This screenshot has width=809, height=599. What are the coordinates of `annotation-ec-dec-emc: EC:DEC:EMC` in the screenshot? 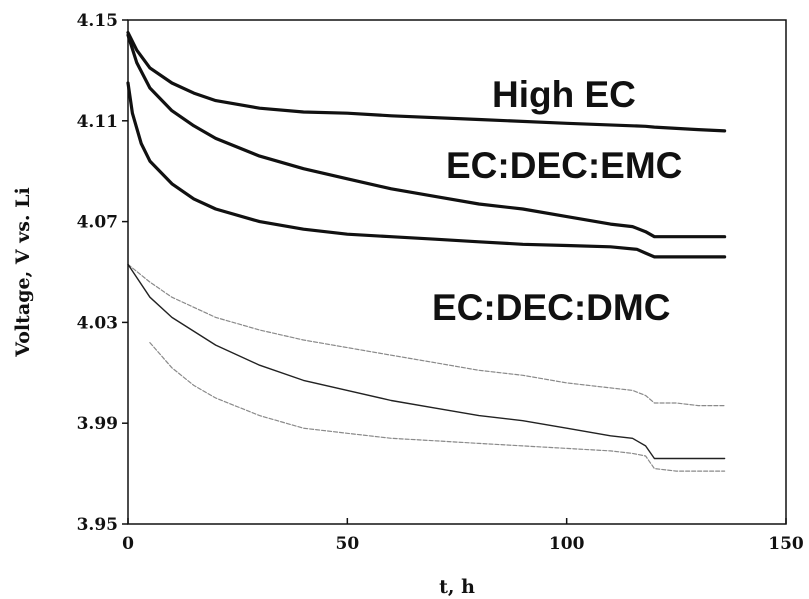 It's located at (564, 165).